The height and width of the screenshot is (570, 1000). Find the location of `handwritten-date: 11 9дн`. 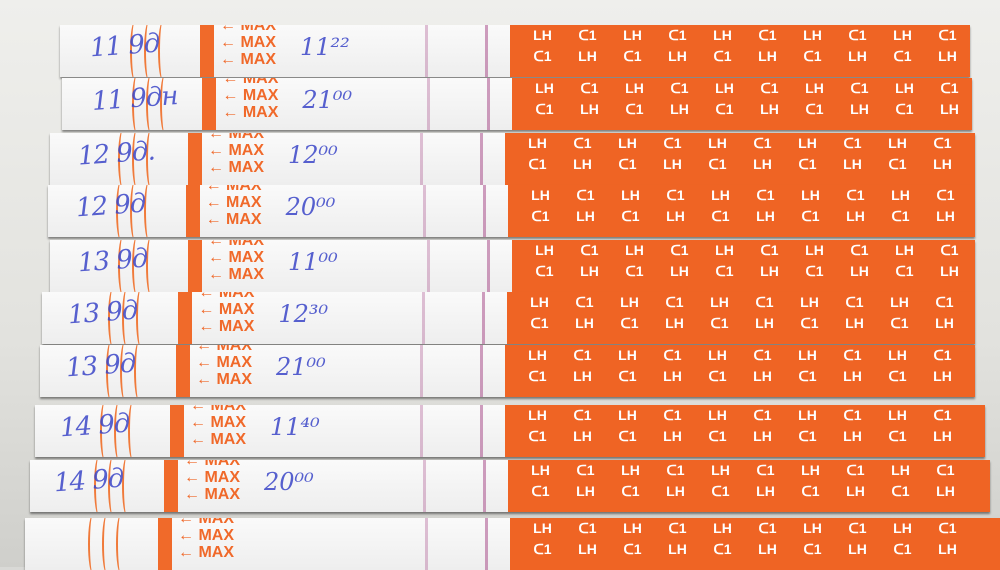

handwritten-date: 11 9дн is located at coordinates (135, 99).